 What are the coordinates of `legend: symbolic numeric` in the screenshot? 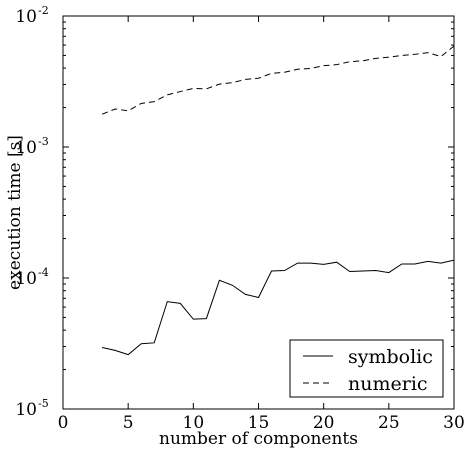 It's located at (366, 368).